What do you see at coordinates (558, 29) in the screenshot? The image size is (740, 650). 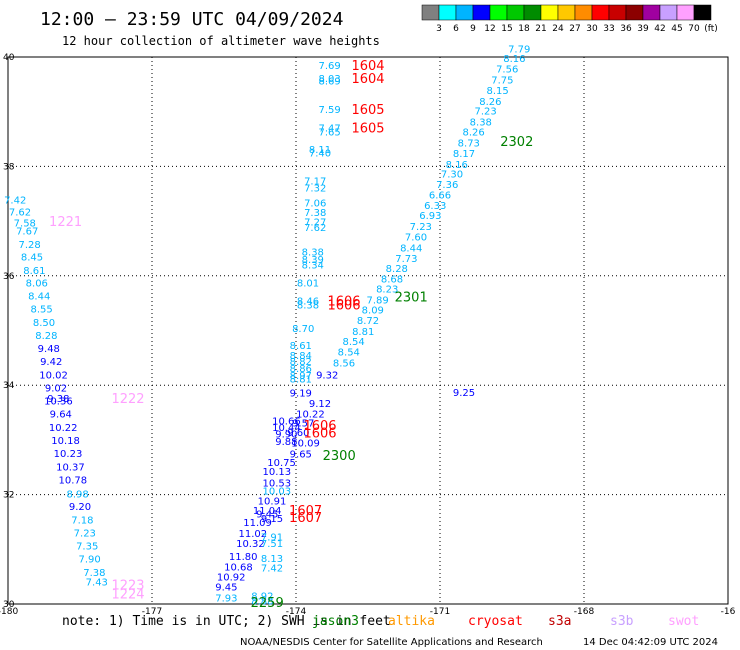 I see `colorbar-label: 24` at bounding box center [558, 29].